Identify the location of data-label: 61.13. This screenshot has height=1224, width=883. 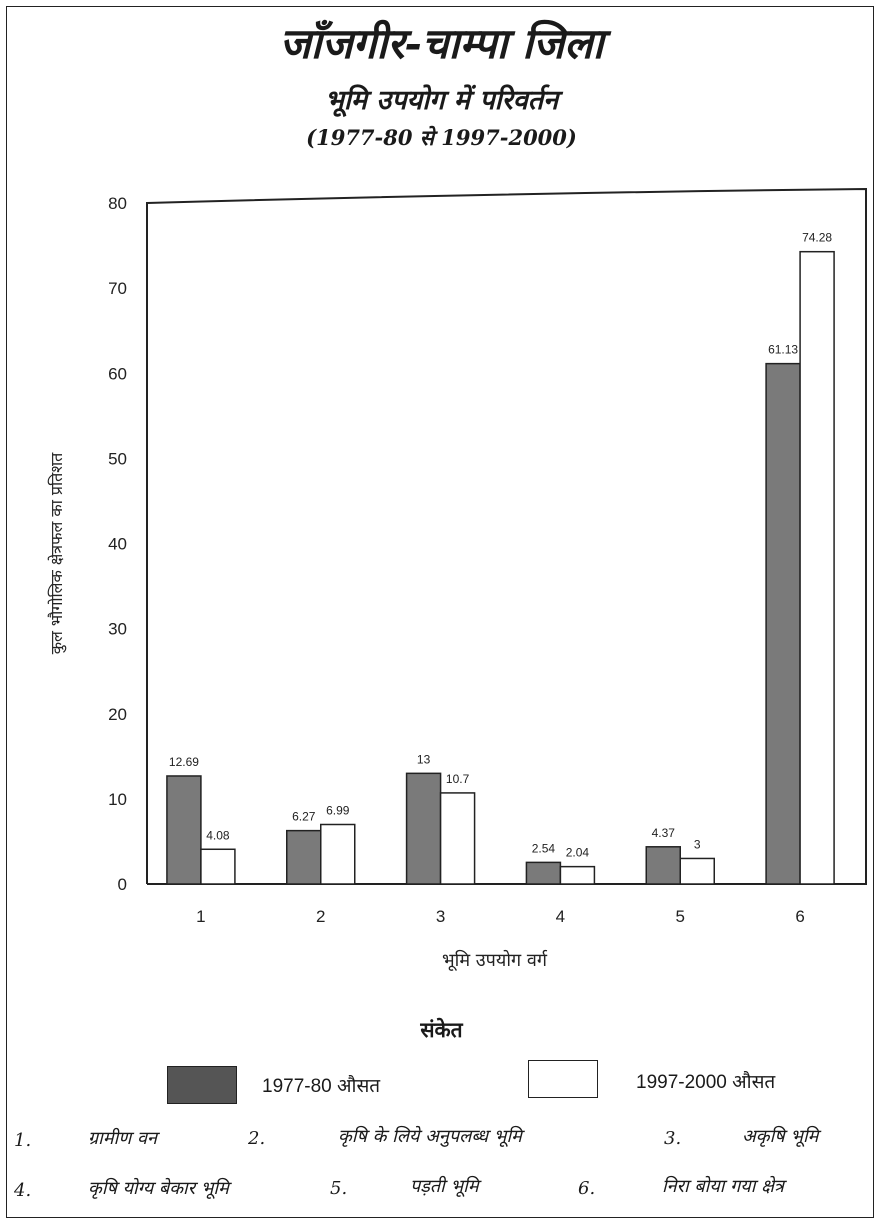
(783, 350).